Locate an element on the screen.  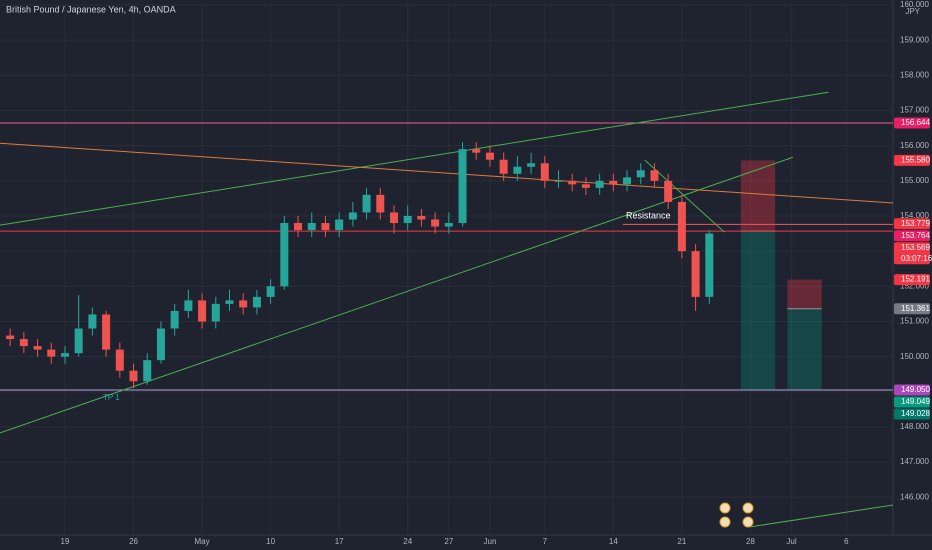
y-tick-label: 151.000 is located at coordinates (914, 321).